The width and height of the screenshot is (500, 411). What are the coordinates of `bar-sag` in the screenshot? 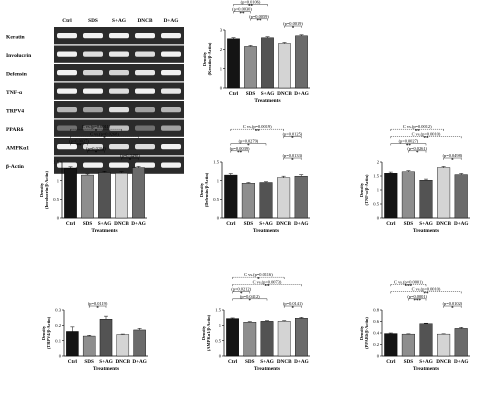 It's located at (267, 63).